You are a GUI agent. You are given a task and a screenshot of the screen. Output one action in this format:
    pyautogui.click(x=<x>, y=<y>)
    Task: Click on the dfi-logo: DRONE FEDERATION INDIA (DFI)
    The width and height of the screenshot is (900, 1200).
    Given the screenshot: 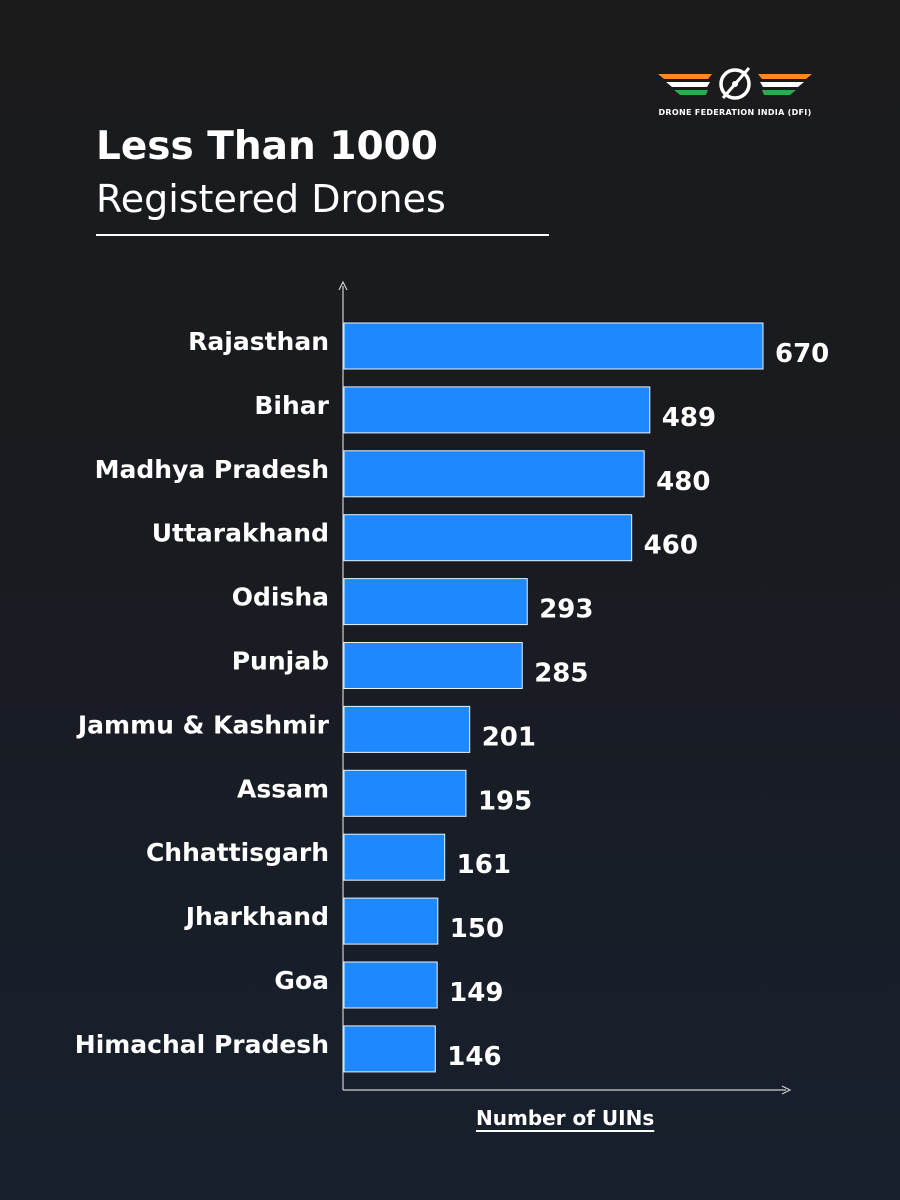 What is the action you would take?
    pyautogui.click(x=735, y=92)
    